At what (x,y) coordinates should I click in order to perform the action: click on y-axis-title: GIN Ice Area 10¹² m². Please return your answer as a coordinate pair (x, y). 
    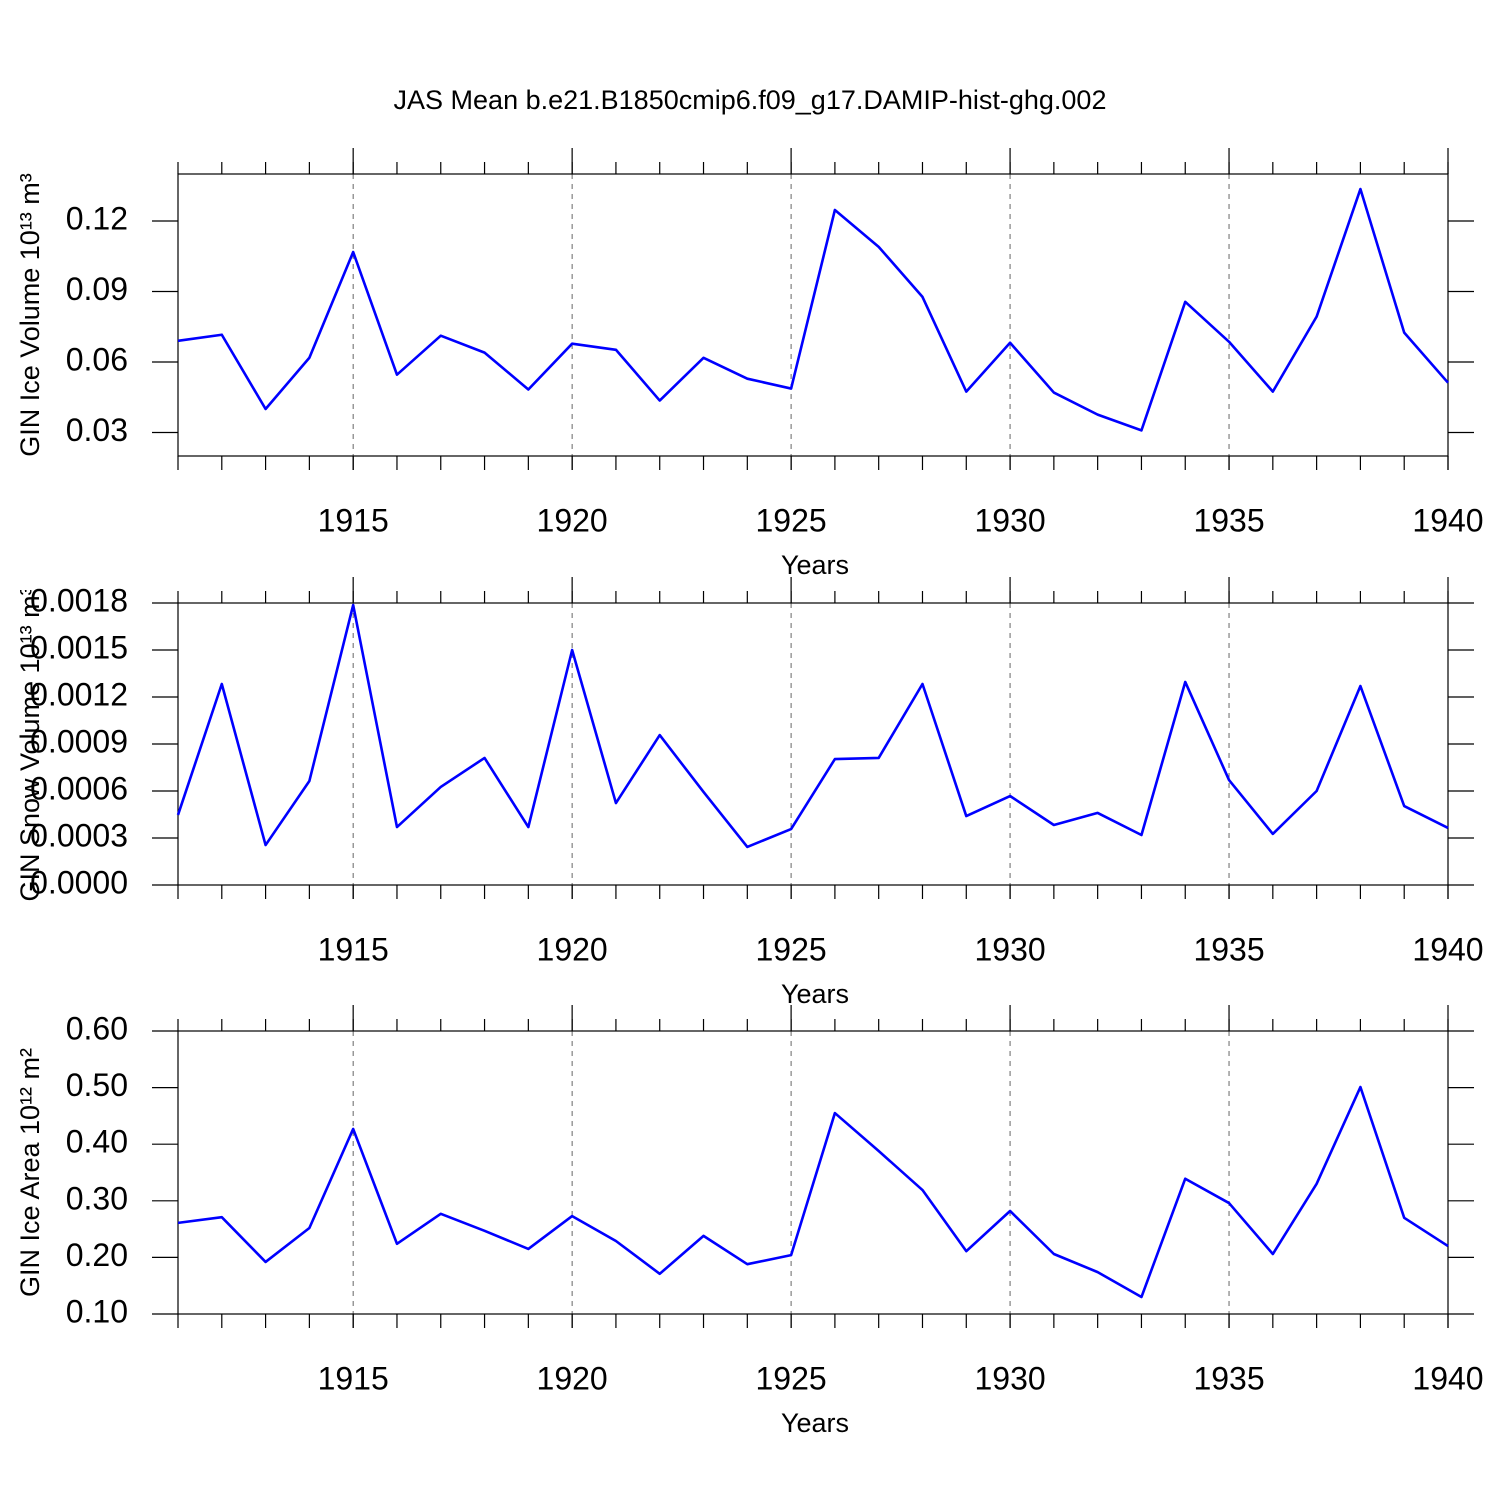
    Looking at the image, I should click on (30, 1172).